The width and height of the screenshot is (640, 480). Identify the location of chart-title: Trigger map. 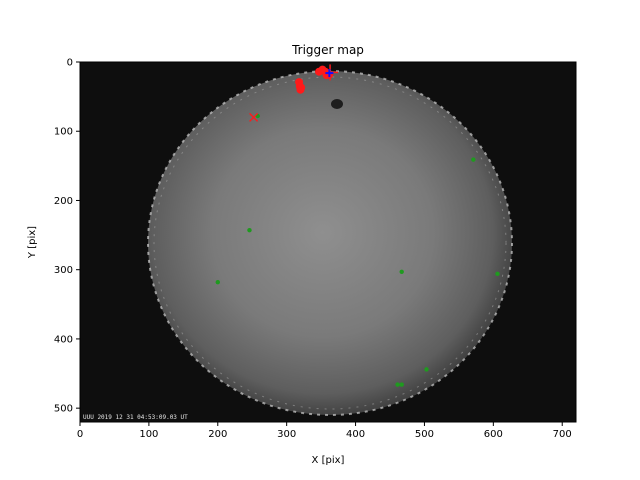
(327, 50).